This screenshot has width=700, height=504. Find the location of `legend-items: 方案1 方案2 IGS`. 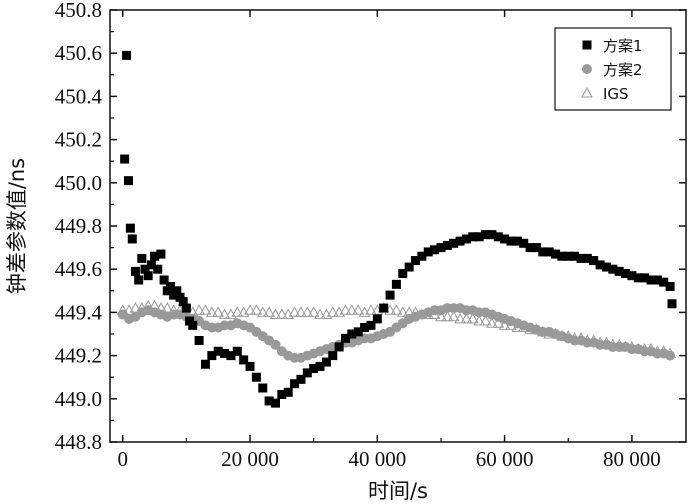

legend-items: 方案1 方案2 IGS is located at coordinates (612, 70).